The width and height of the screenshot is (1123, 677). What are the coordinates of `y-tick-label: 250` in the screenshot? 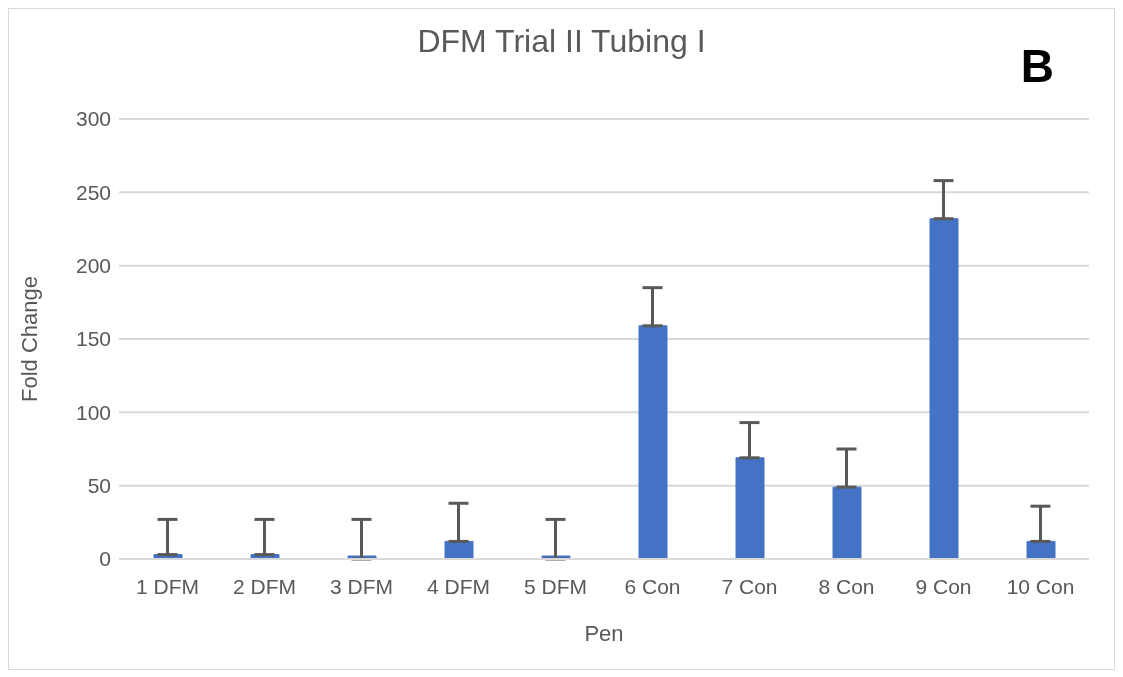 It's located at (93, 192).